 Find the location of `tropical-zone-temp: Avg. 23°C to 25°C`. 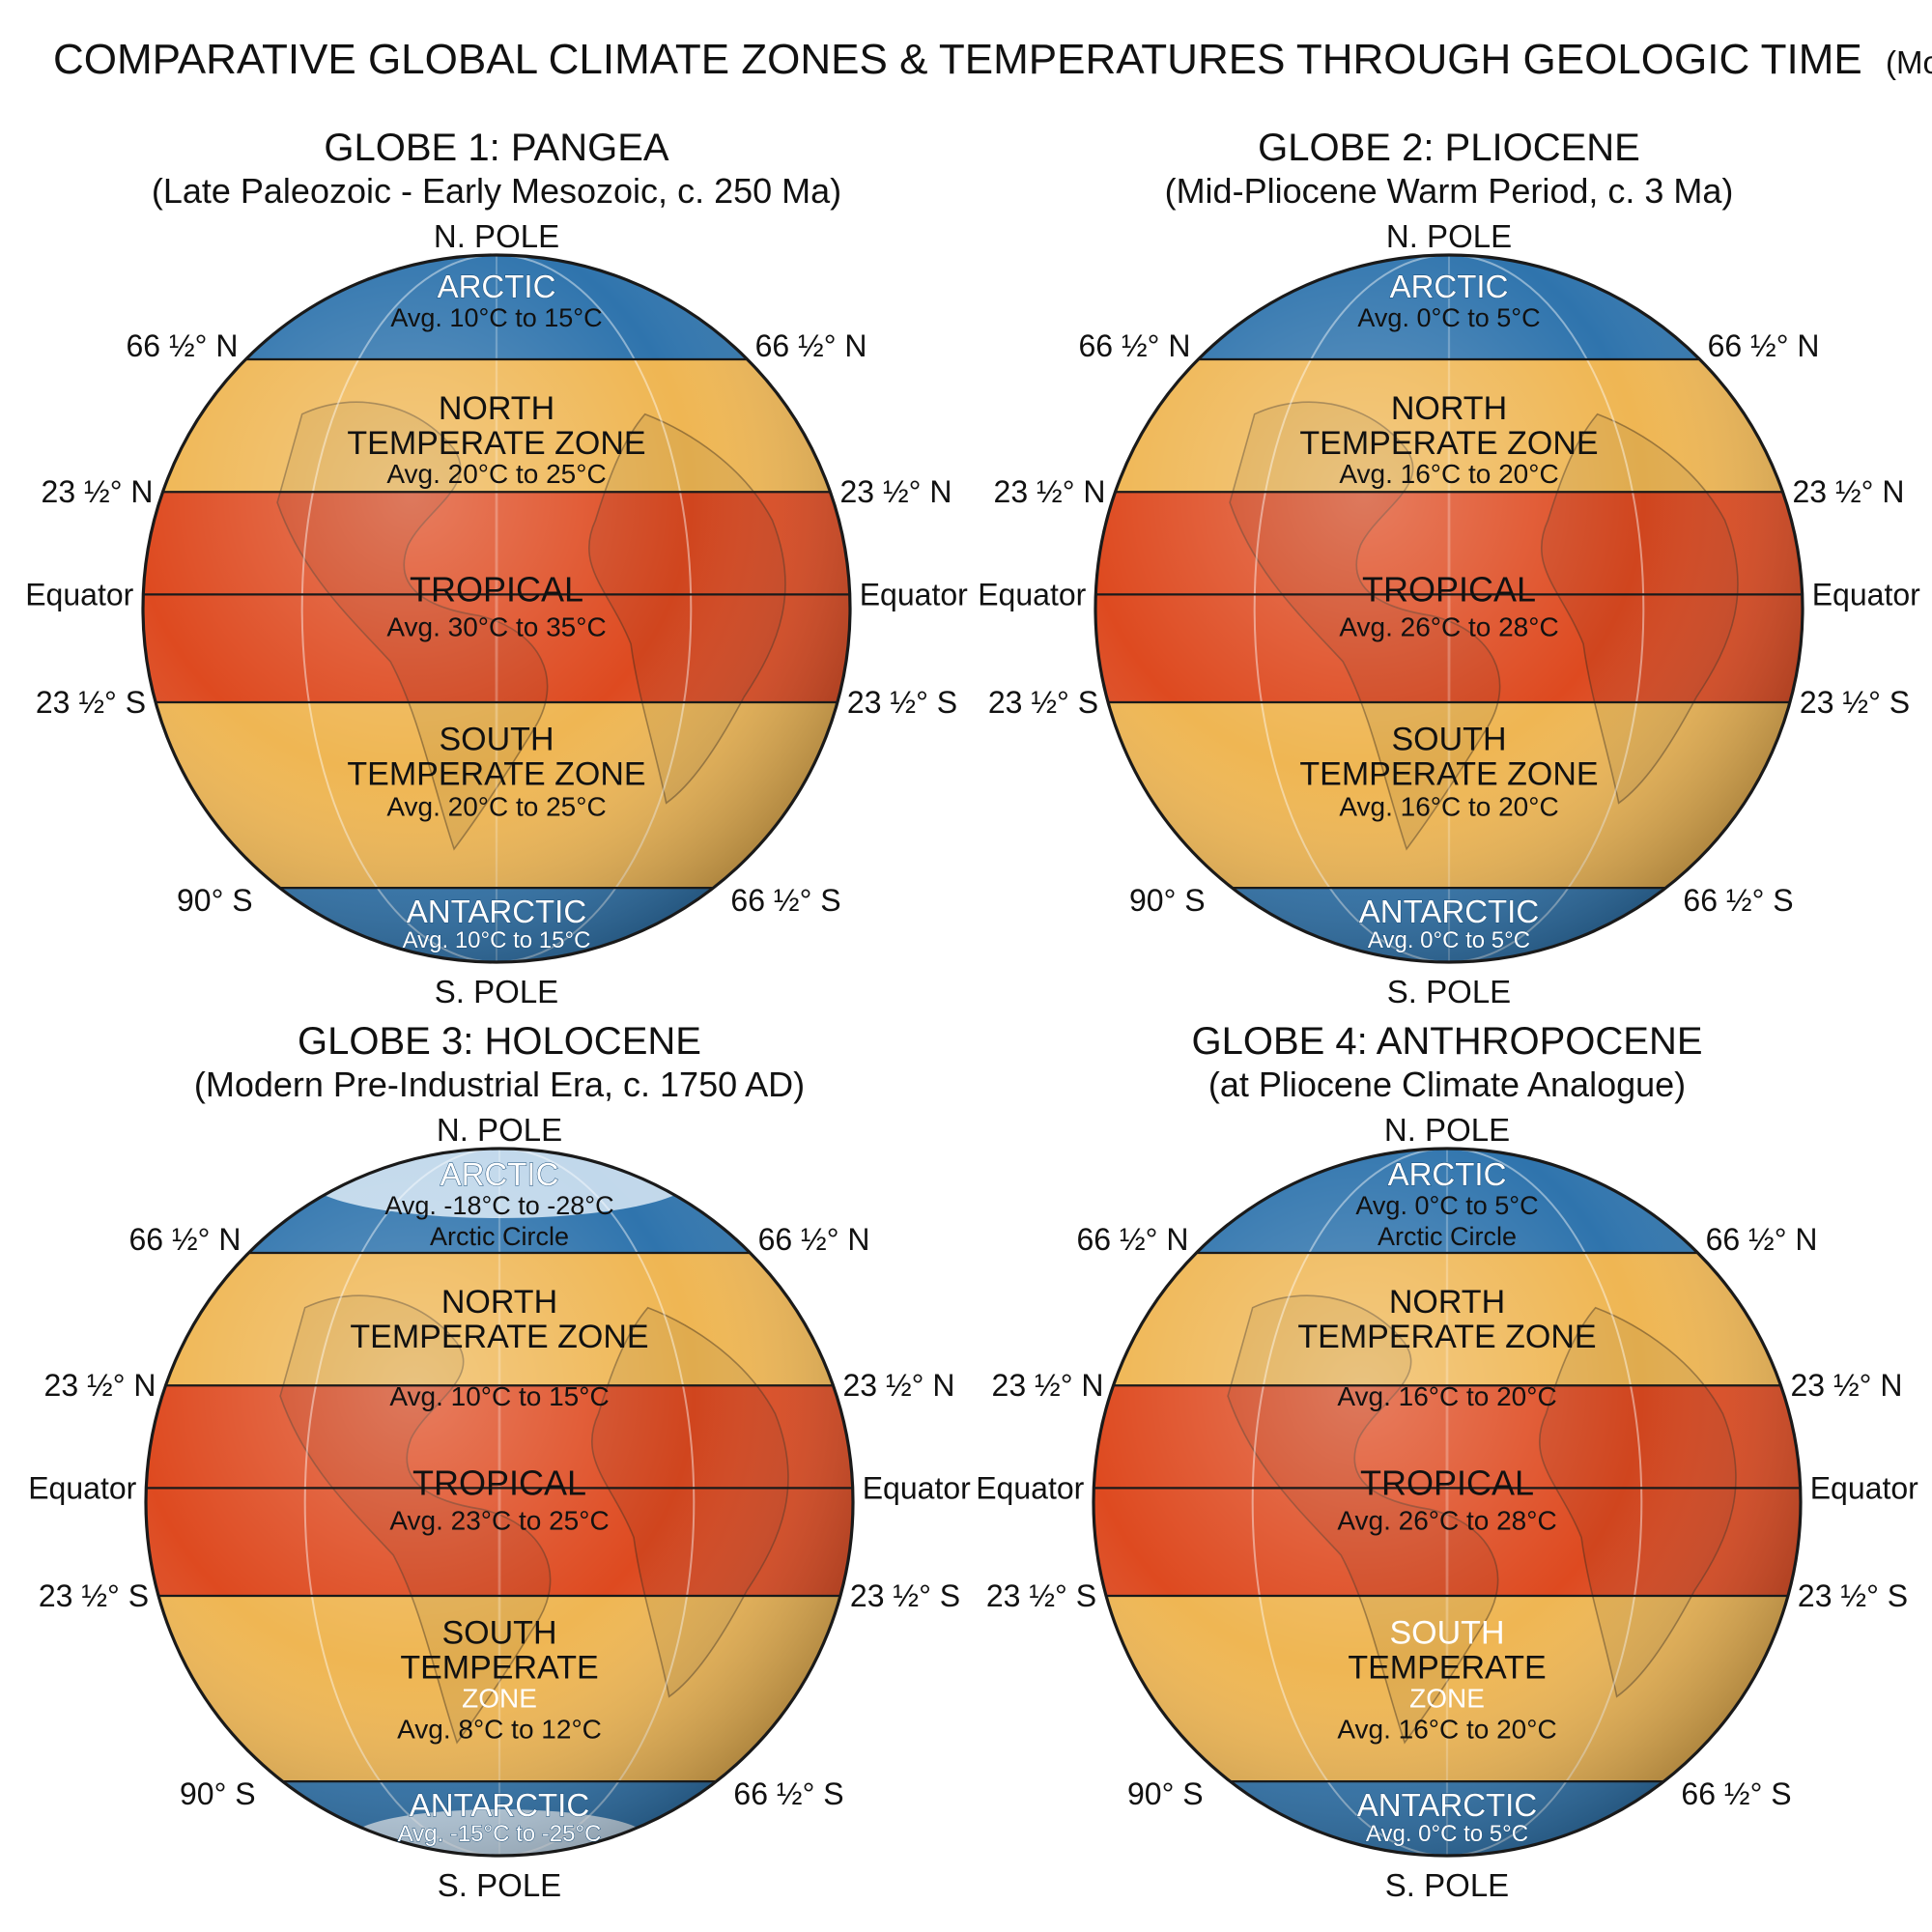

tropical-zone-temp: Avg. 23°C to 25°C is located at coordinates (499, 1521).